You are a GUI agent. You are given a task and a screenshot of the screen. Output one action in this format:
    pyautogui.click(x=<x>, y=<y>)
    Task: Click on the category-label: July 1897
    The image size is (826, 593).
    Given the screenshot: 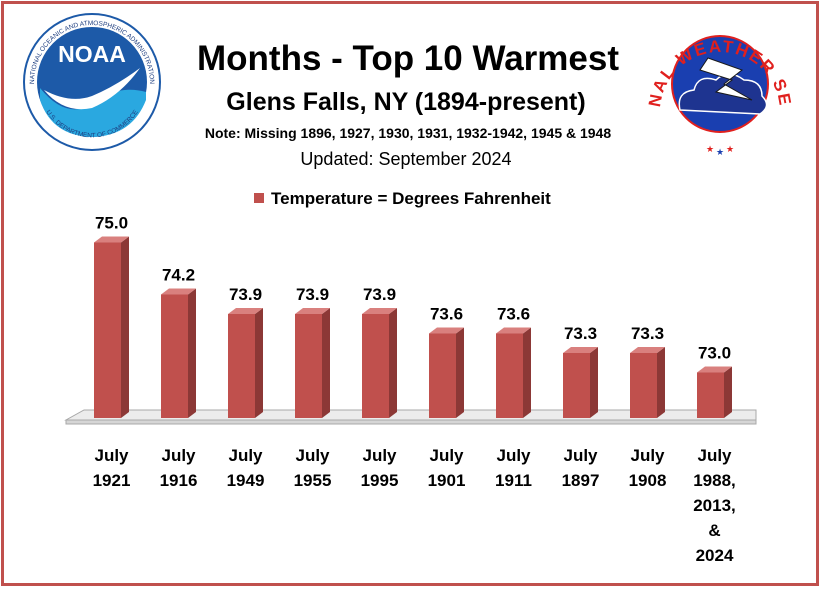 What is the action you would take?
    pyautogui.click(x=581, y=468)
    